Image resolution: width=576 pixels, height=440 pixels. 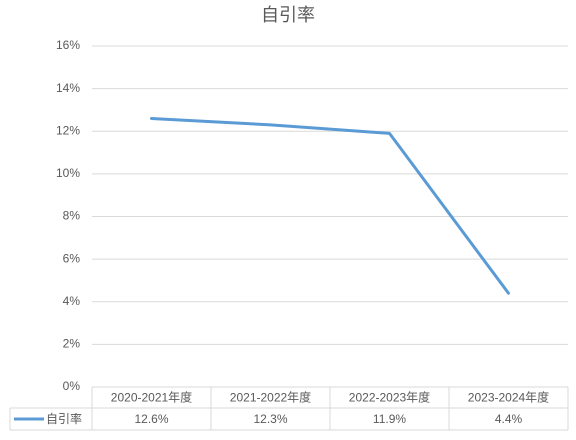 What do you see at coordinates (72, 386) in the screenshot?
I see `y-tick-label: 0%` at bounding box center [72, 386].